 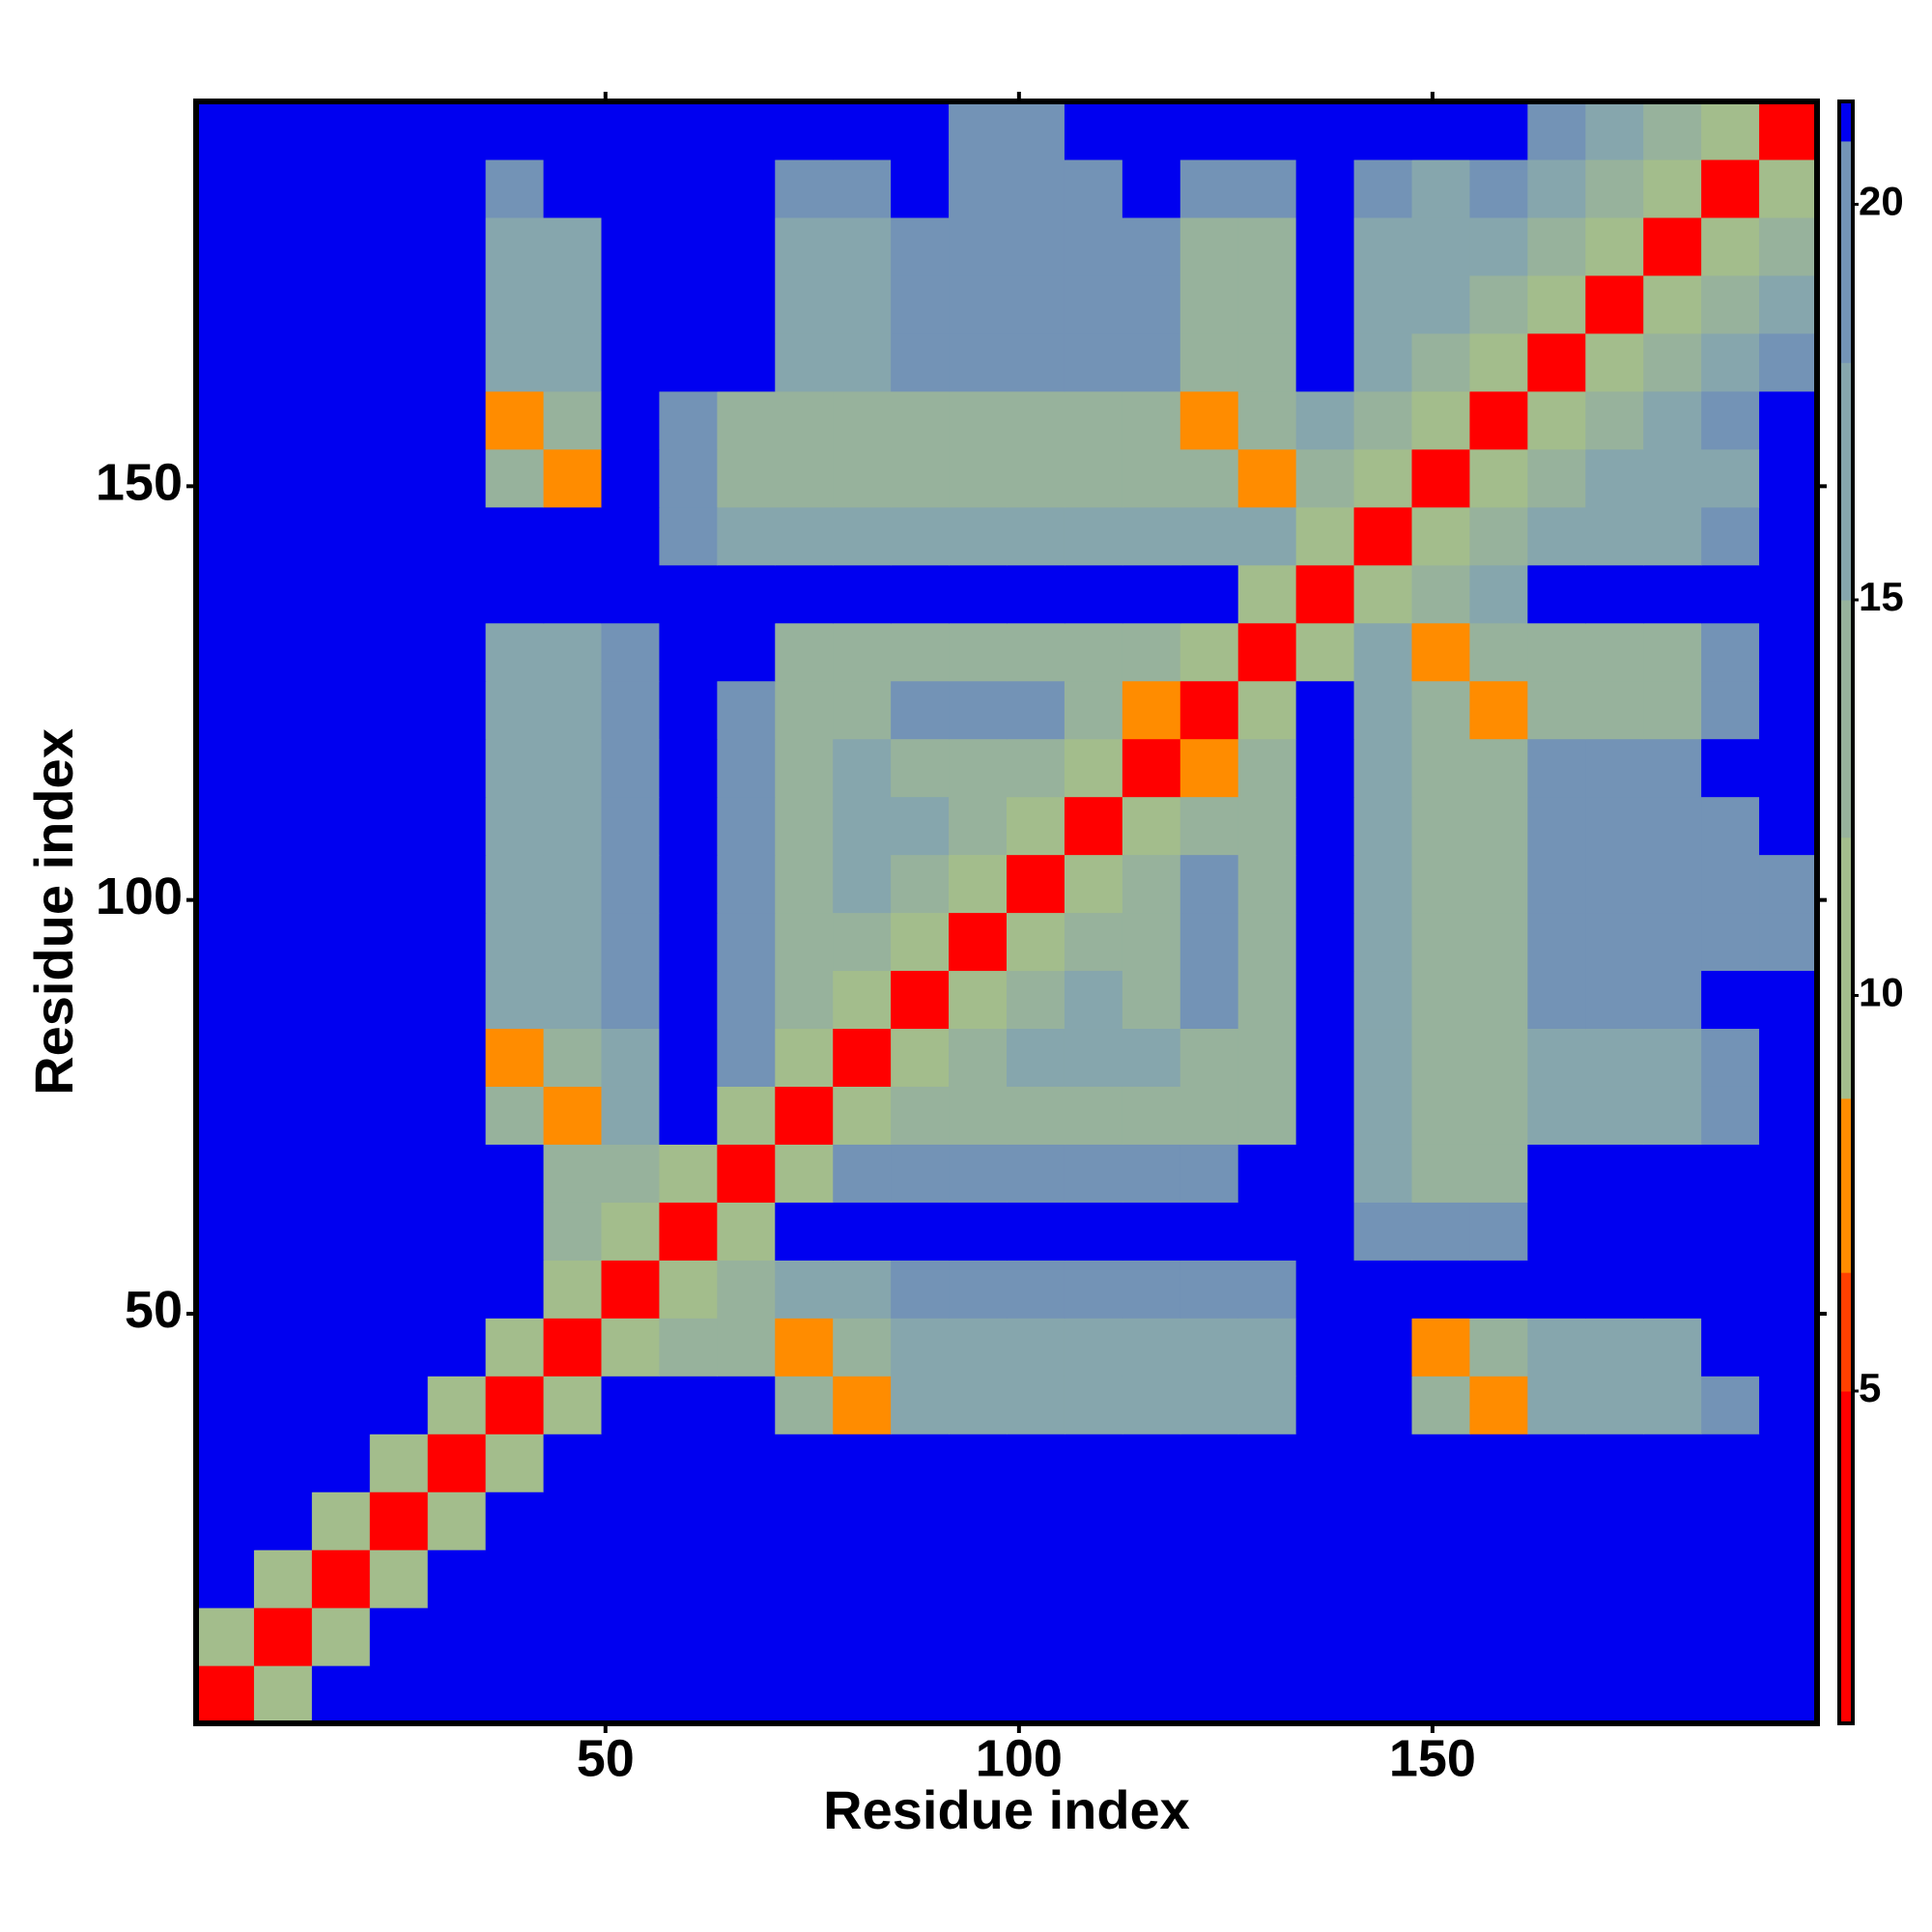 What do you see at coordinates (139, 483) in the screenshot?
I see `y-tick-label: 150` at bounding box center [139, 483].